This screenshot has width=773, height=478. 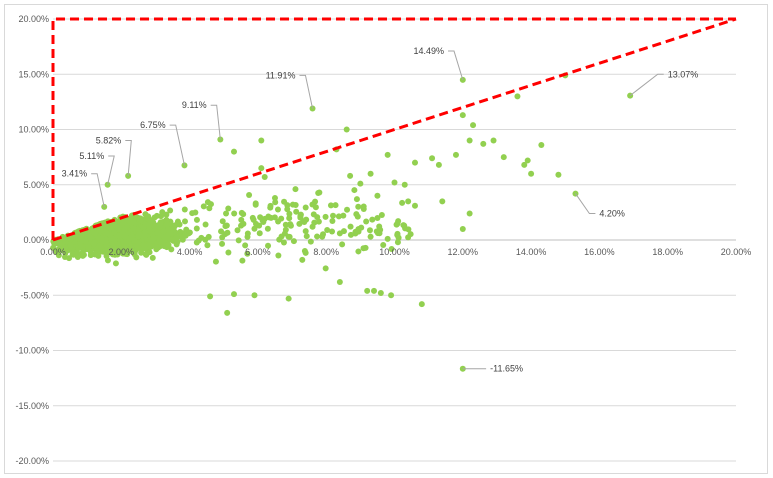 What do you see at coordinates (32, 461) in the screenshot?
I see `y-tick-label: -20.00%` at bounding box center [32, 461].